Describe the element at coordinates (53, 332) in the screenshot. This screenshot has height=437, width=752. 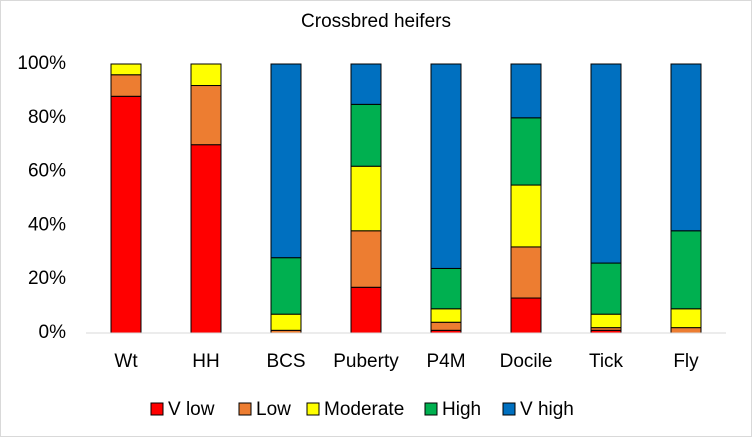
I see `y-tick-label: 0%` at that location.